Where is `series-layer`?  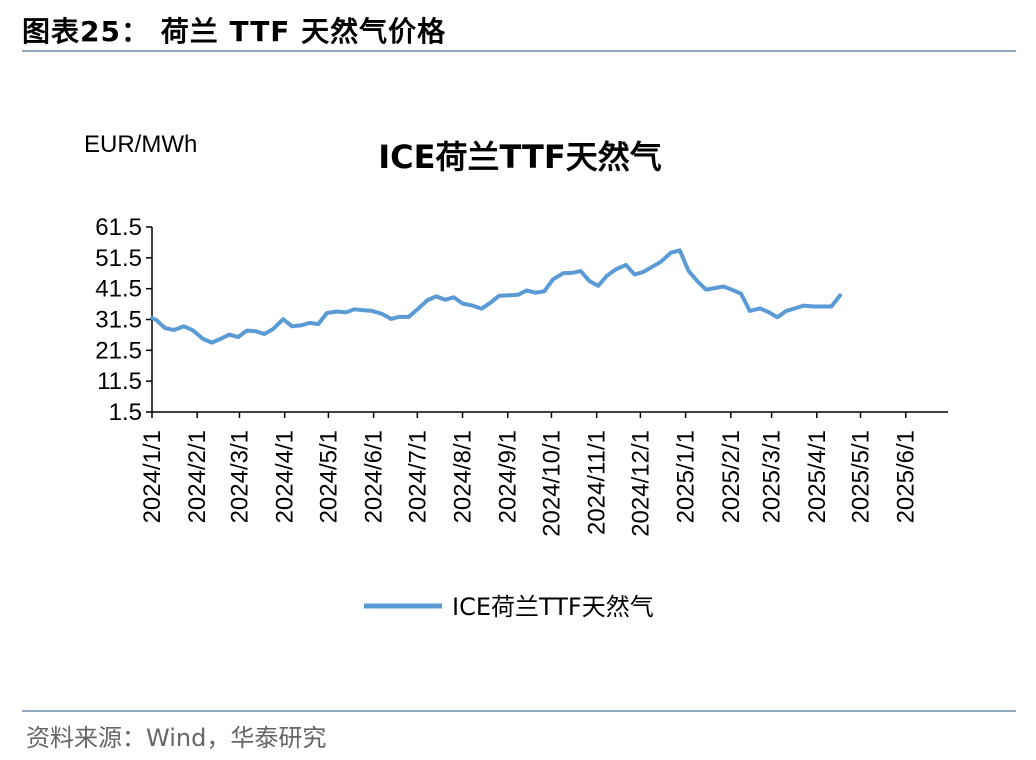 series-layer is located at coordinates (496, 296).